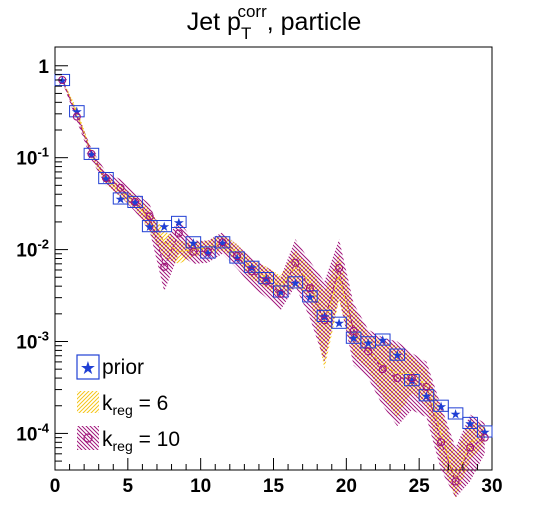 Image resolution: width=548 pixels, height=524 pixels. What do you see at coordinates (32, 249) in the screenshot?
I see `y-tick-label: 10⁻²` at bounding box center [32, 249].